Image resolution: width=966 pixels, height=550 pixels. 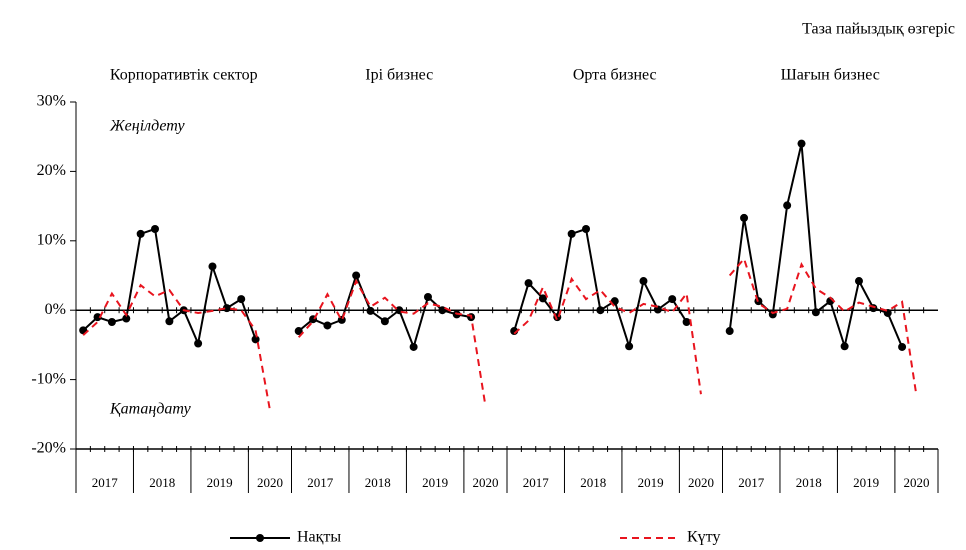 I want to click on annotation: Қатаңдату, so click(x=150, y=409).